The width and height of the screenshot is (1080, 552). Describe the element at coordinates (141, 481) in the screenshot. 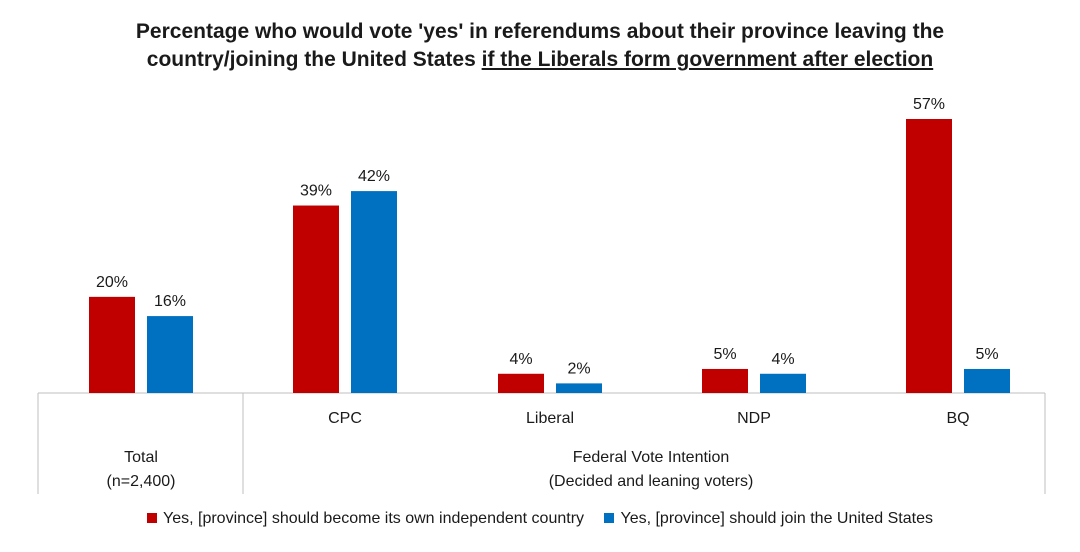

I see `group-label-total-n: (n=2,400)` at that location.